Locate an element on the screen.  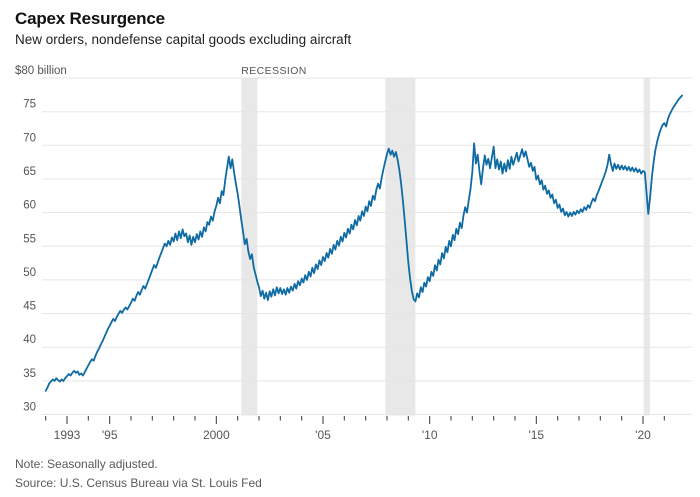
y-axis-label: 50 is located at coordinates (29, 273).